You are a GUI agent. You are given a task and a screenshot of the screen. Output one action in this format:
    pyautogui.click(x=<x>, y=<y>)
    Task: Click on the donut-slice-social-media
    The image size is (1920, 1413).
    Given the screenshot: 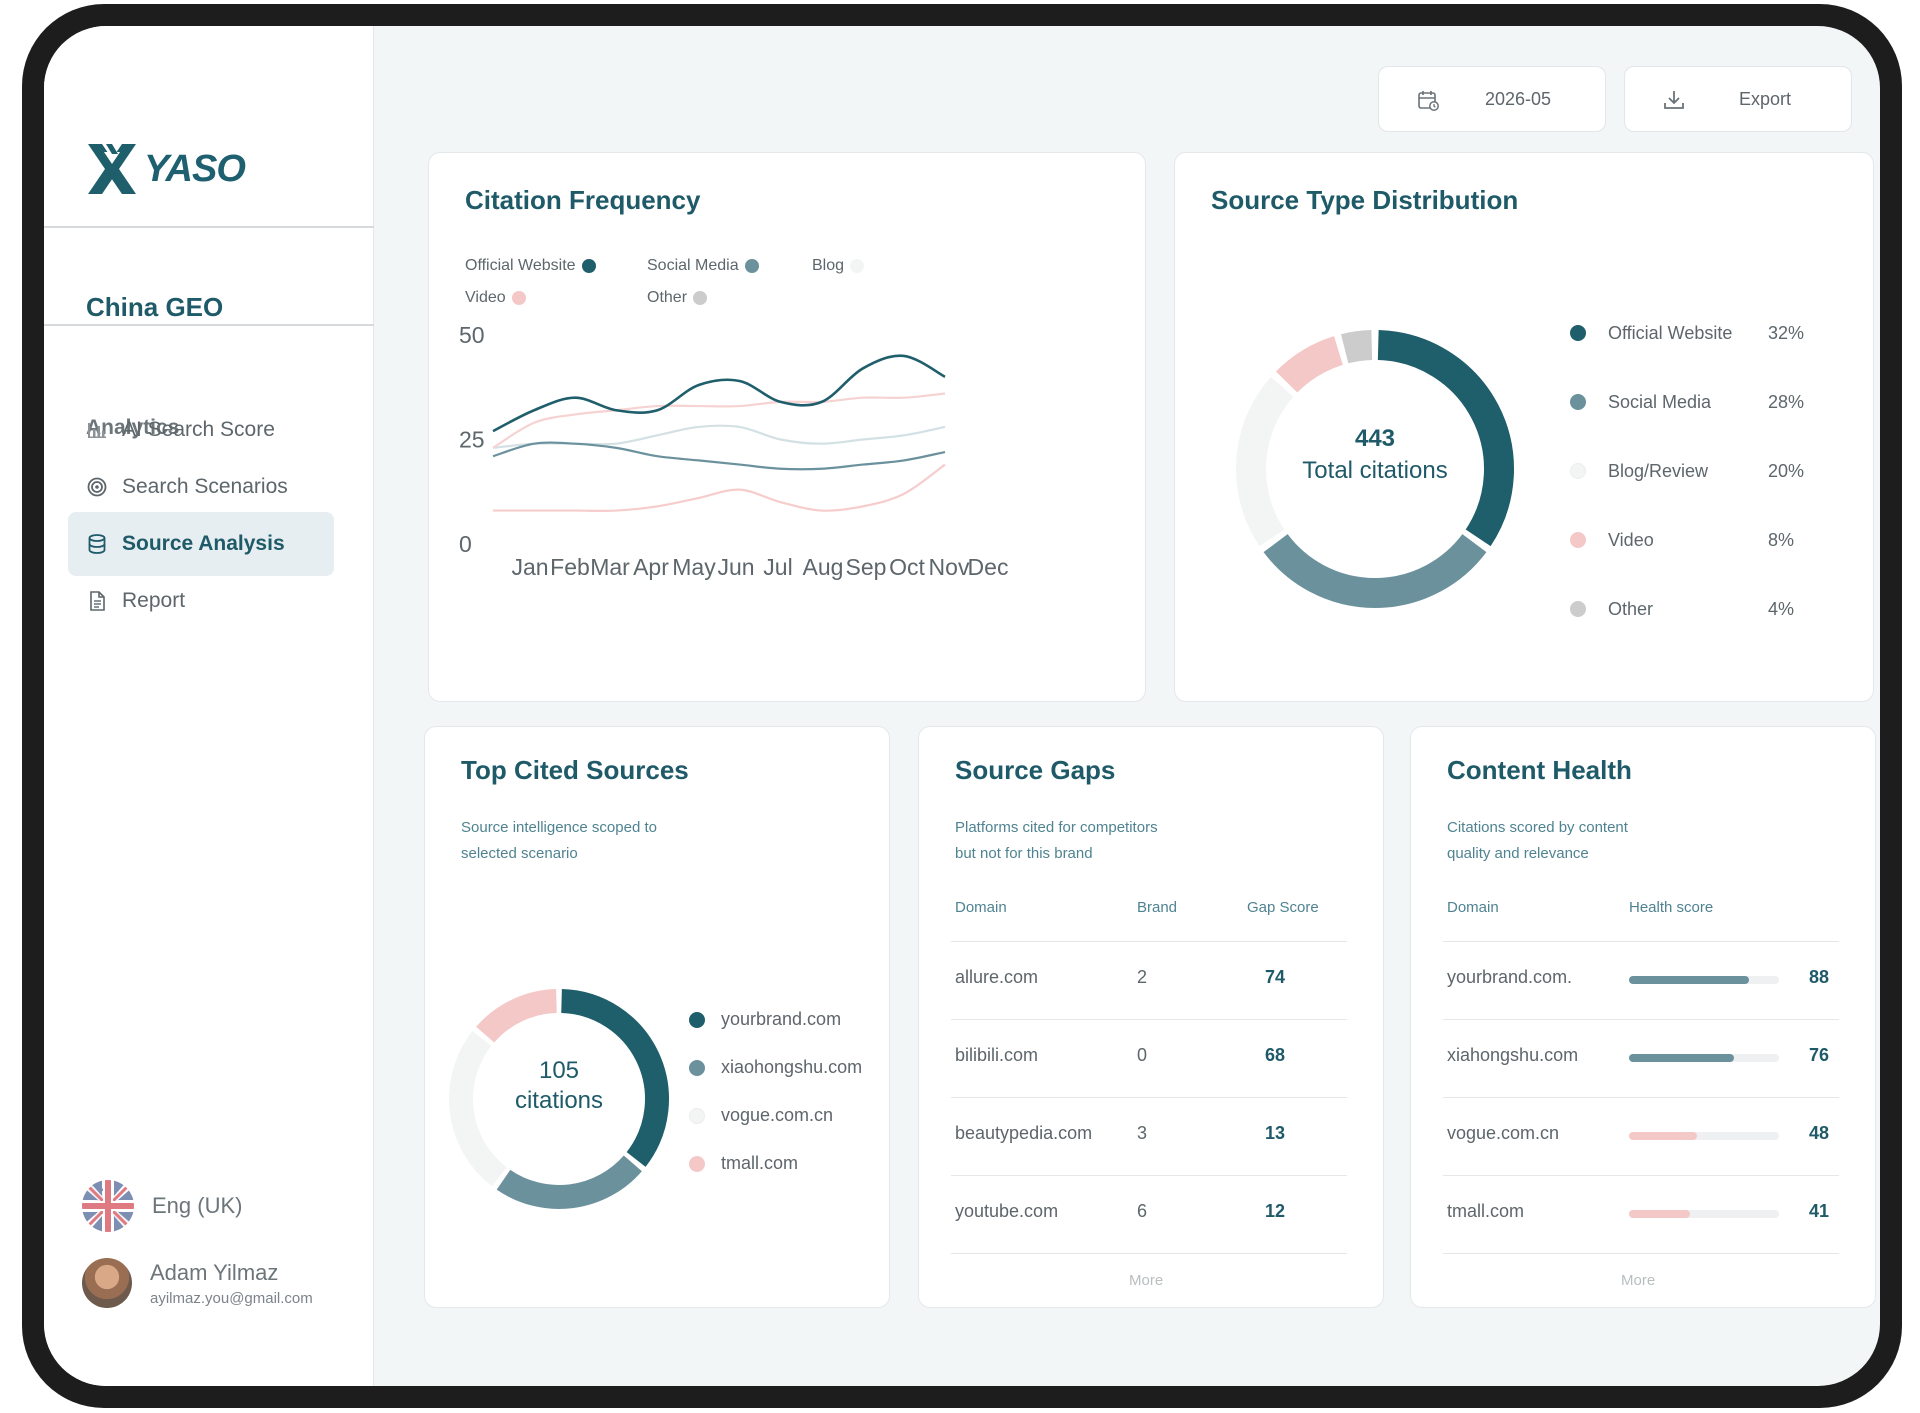 What is the action you would take?
    pyautogui.click(x=1375, y=570)
    